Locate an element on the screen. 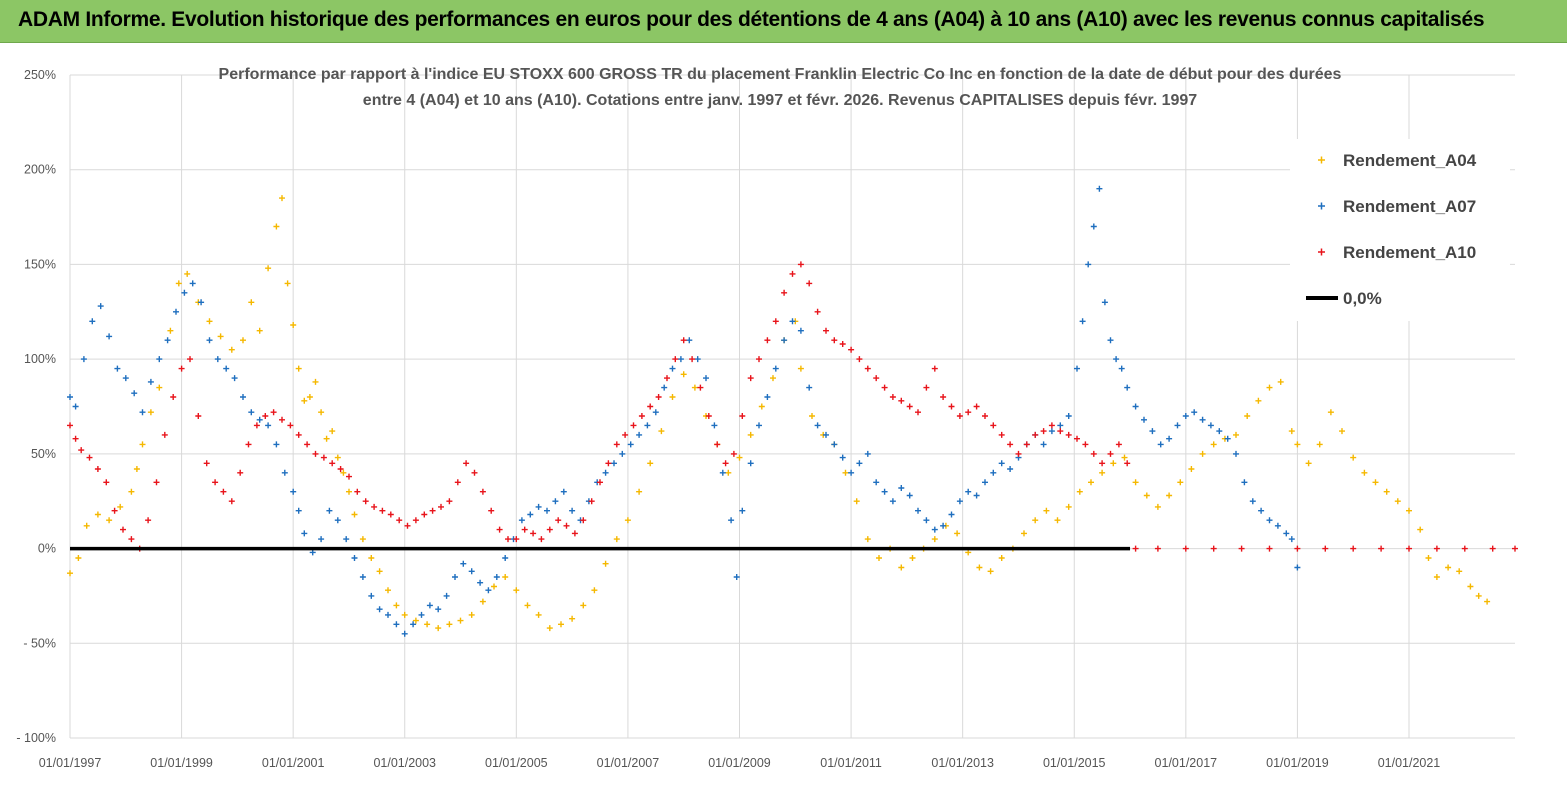 The width and height of the screenshot is (1567, 790). x-tick-label: 01/01/2017 is located at coordinates (1186, 763).